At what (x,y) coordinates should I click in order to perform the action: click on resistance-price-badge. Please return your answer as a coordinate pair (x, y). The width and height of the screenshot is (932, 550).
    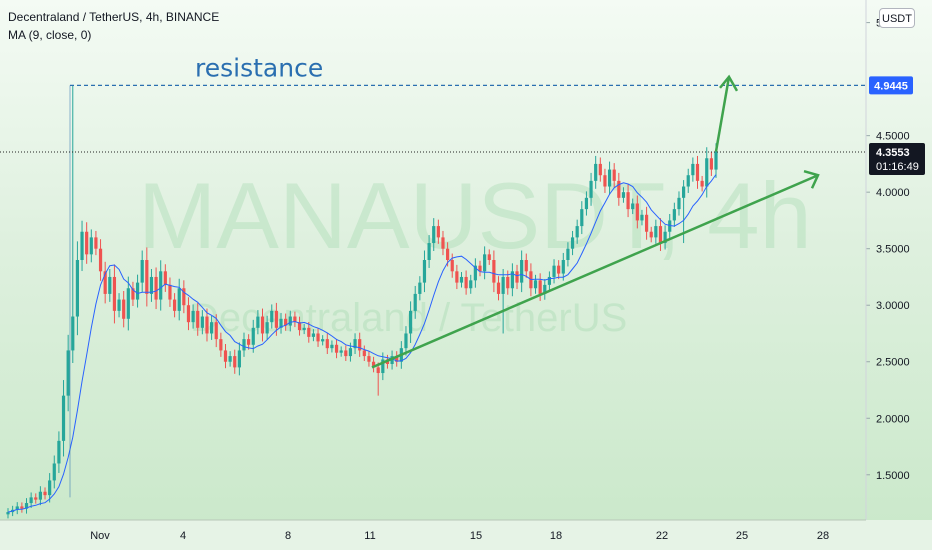
    Looking at the image, I should click on (891, 85).